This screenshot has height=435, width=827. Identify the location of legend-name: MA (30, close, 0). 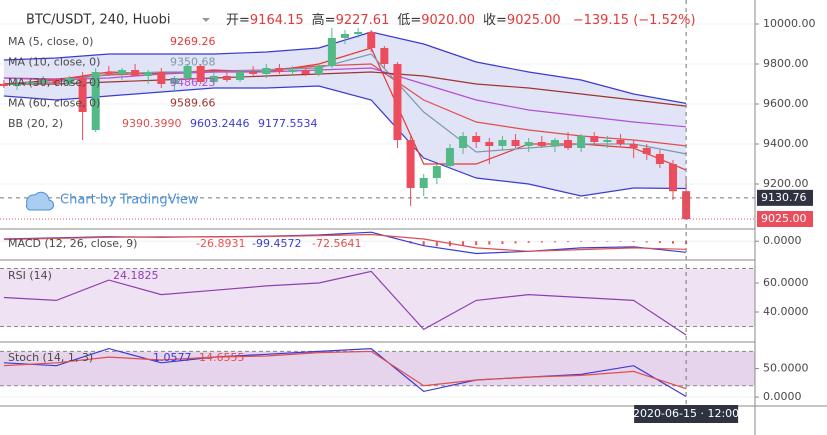
(54, 82).